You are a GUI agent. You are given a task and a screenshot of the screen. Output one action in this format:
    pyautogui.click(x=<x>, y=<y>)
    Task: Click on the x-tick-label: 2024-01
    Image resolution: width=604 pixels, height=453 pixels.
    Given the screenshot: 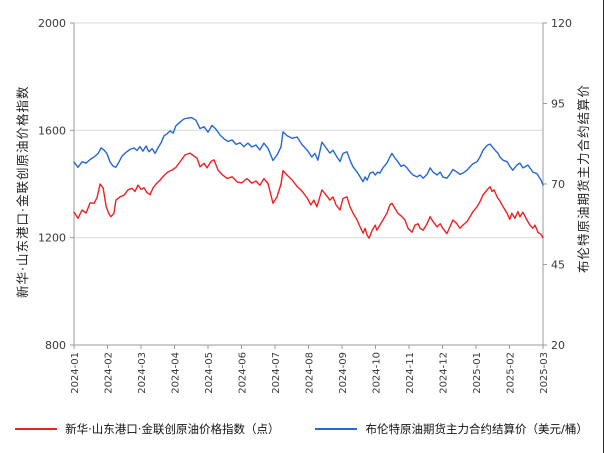 What is the action you would take?
    pyautogui.click(x=75, y=373)
    